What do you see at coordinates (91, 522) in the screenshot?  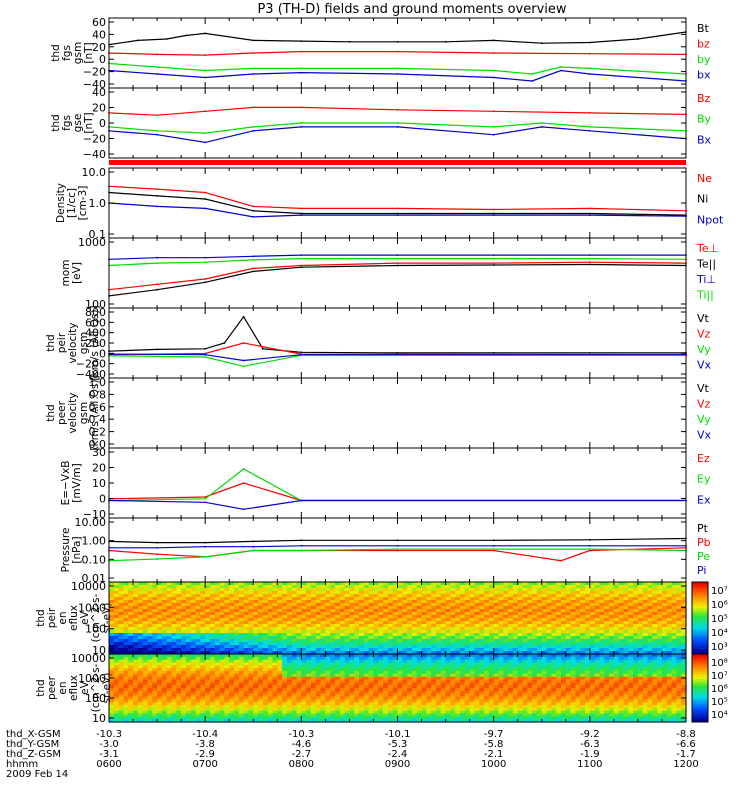 I see `y-tick-label: 10.00` at bounding box center [91, 522].